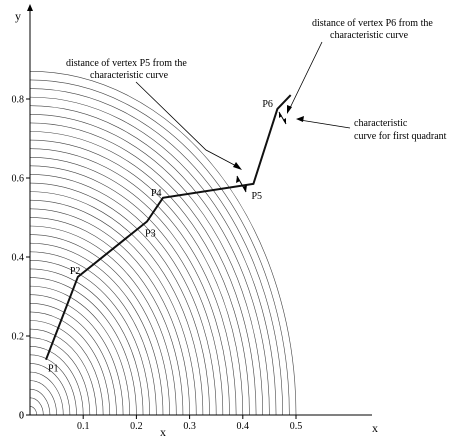 The height and width of the screenshot is (440, 467). I want to click on x-tick-label: 0.5, so click(296, 426).